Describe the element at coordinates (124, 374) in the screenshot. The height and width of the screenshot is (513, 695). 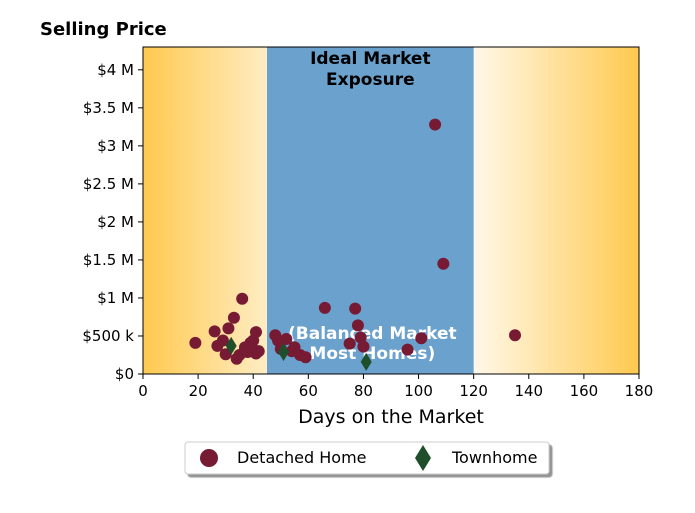
I see `y-tick-label: $0` at that location.